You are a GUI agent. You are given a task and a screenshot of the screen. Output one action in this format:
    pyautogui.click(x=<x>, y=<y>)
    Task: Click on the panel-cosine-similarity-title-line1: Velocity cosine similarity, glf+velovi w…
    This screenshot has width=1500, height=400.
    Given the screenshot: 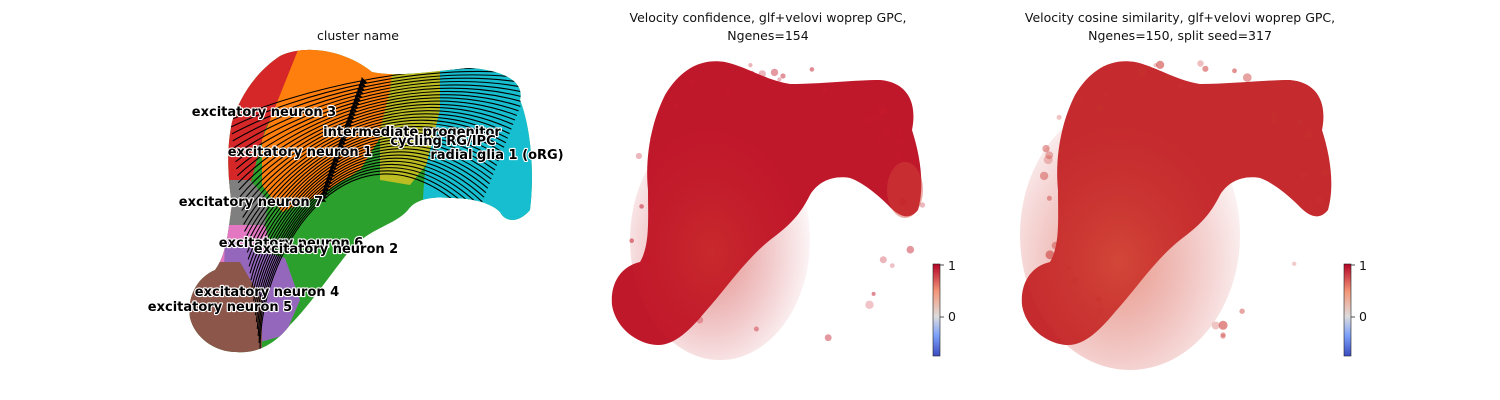 What is the action you would take?
    pyautogui.click(x=1180, y=17)
    